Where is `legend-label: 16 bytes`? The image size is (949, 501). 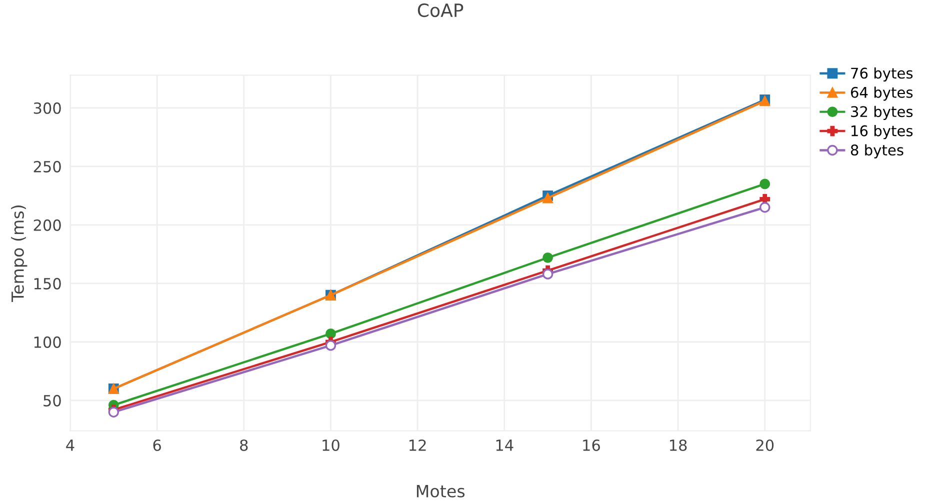 legend-label: 16 bytes is located at coordinates (882, 132).